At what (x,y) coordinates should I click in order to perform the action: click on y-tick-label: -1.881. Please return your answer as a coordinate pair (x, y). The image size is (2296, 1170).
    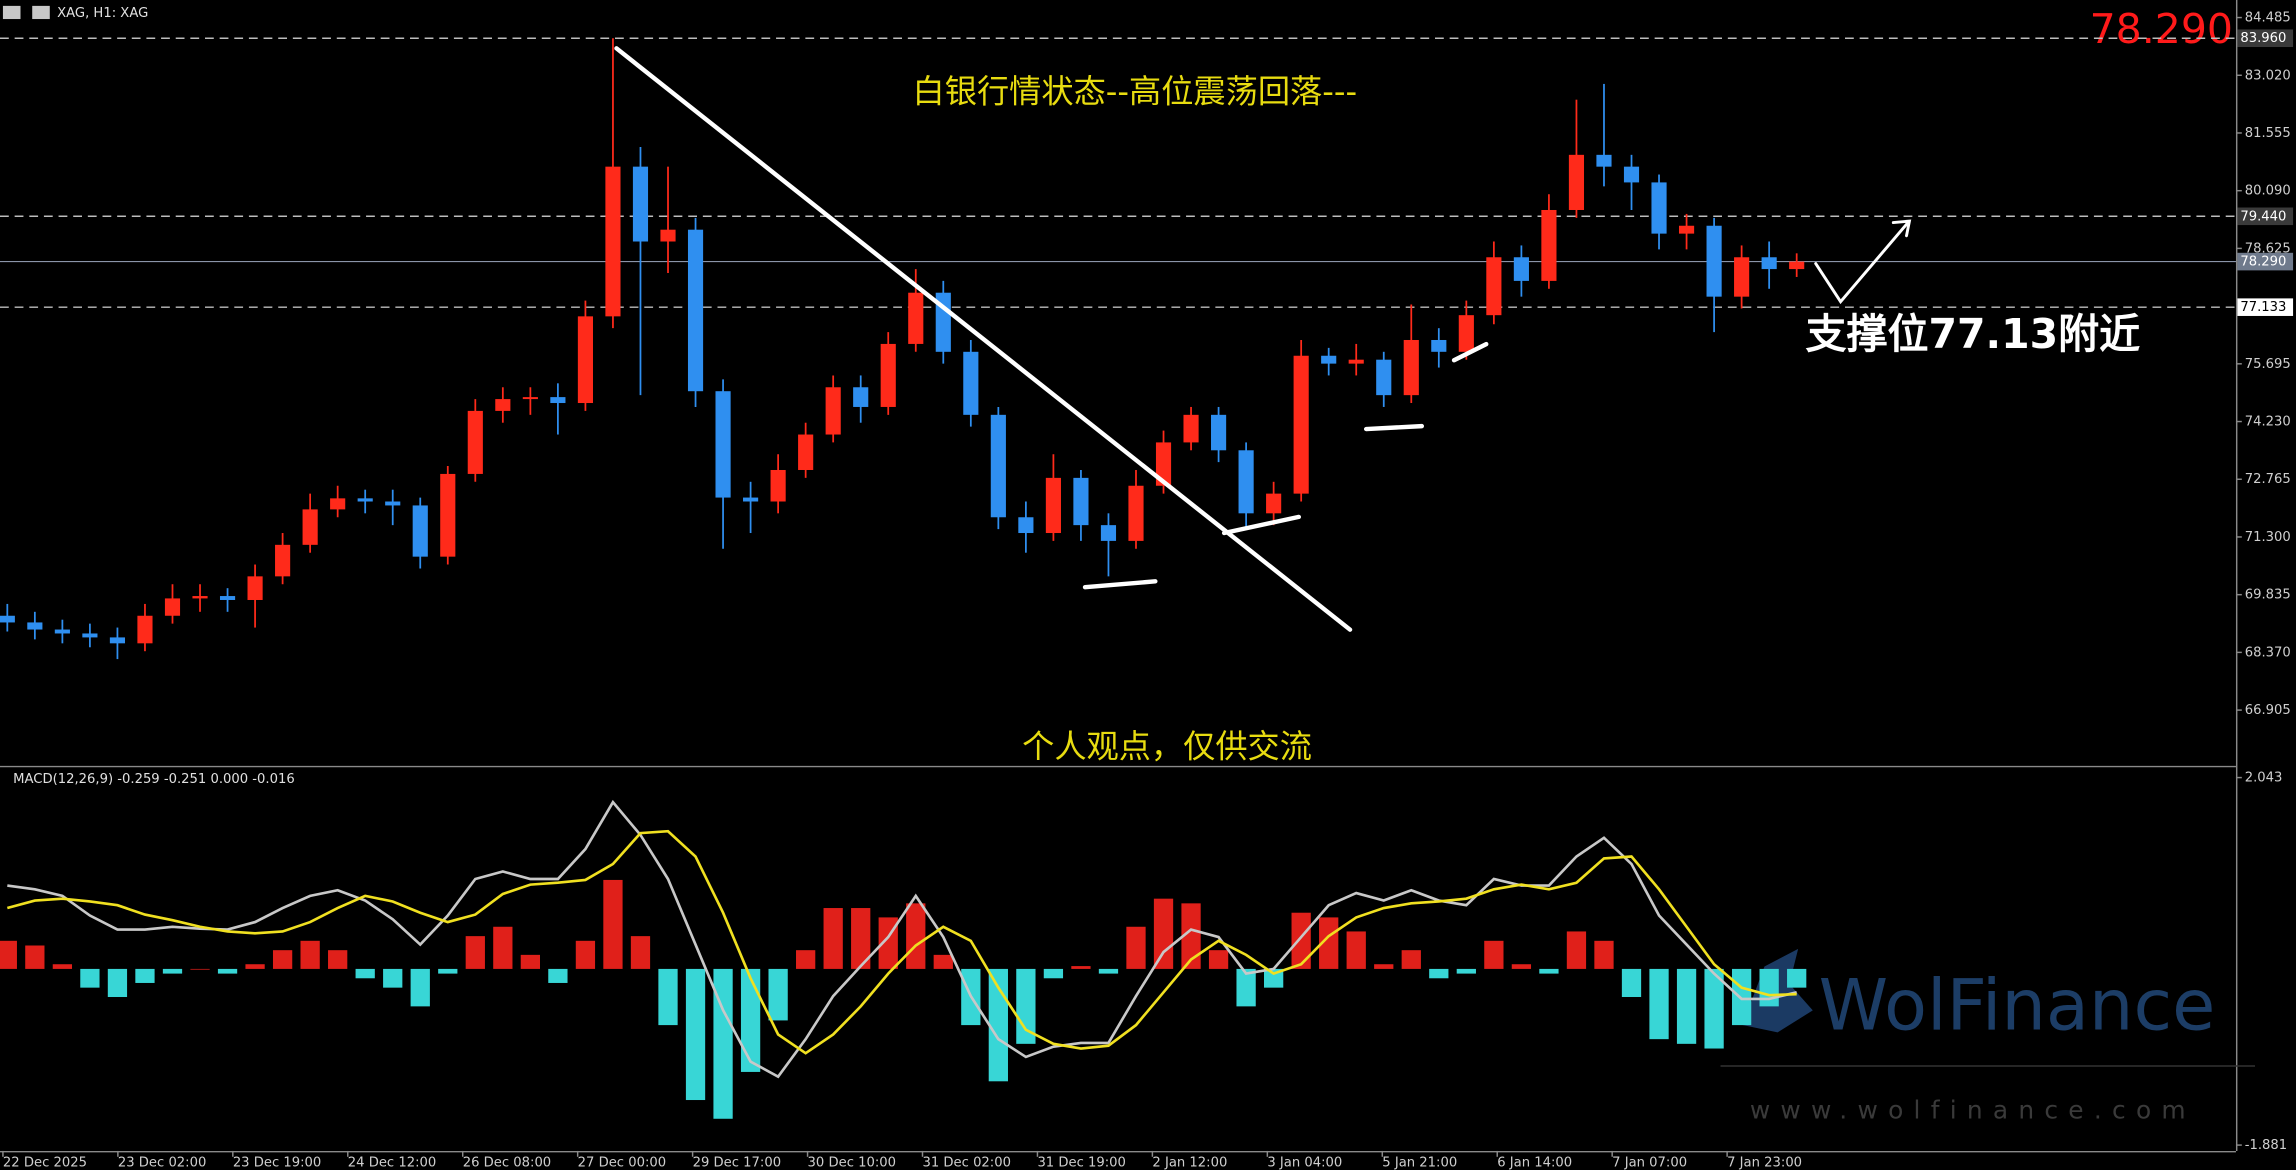
    Looking at the image, I should click on (2266, 1145).